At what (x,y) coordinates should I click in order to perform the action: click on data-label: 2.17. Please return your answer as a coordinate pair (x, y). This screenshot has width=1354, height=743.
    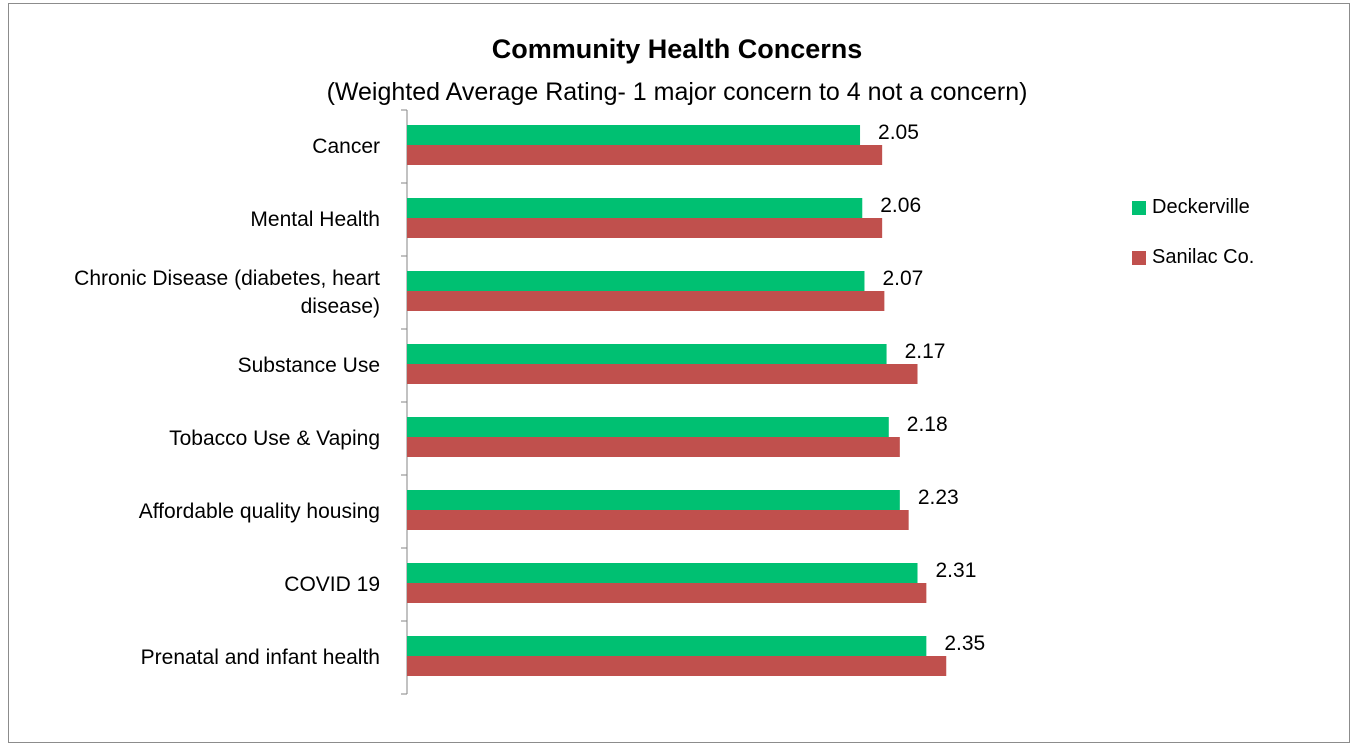
    Looking at the image, I should click on (925, 351).